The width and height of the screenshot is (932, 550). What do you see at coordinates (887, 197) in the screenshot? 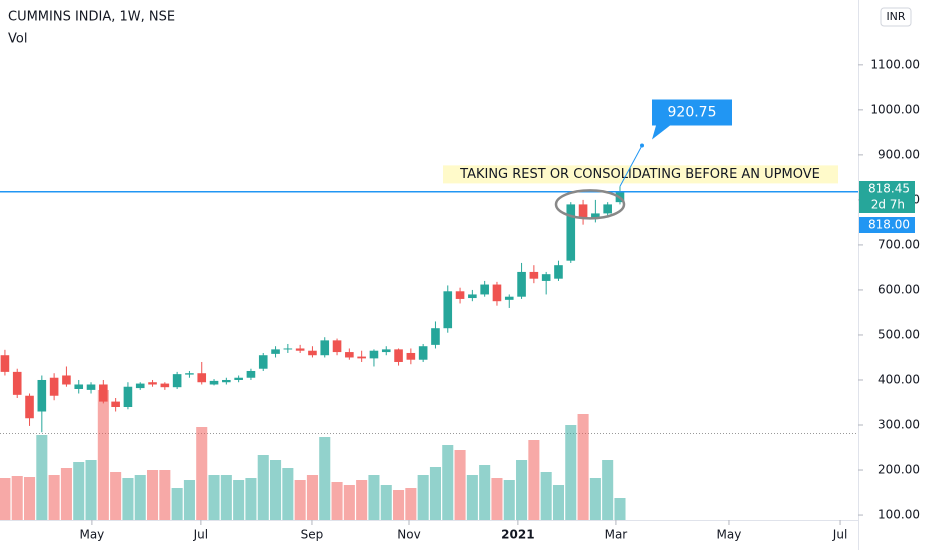
I see `last-price-bg` at bounding box center [887, 197].